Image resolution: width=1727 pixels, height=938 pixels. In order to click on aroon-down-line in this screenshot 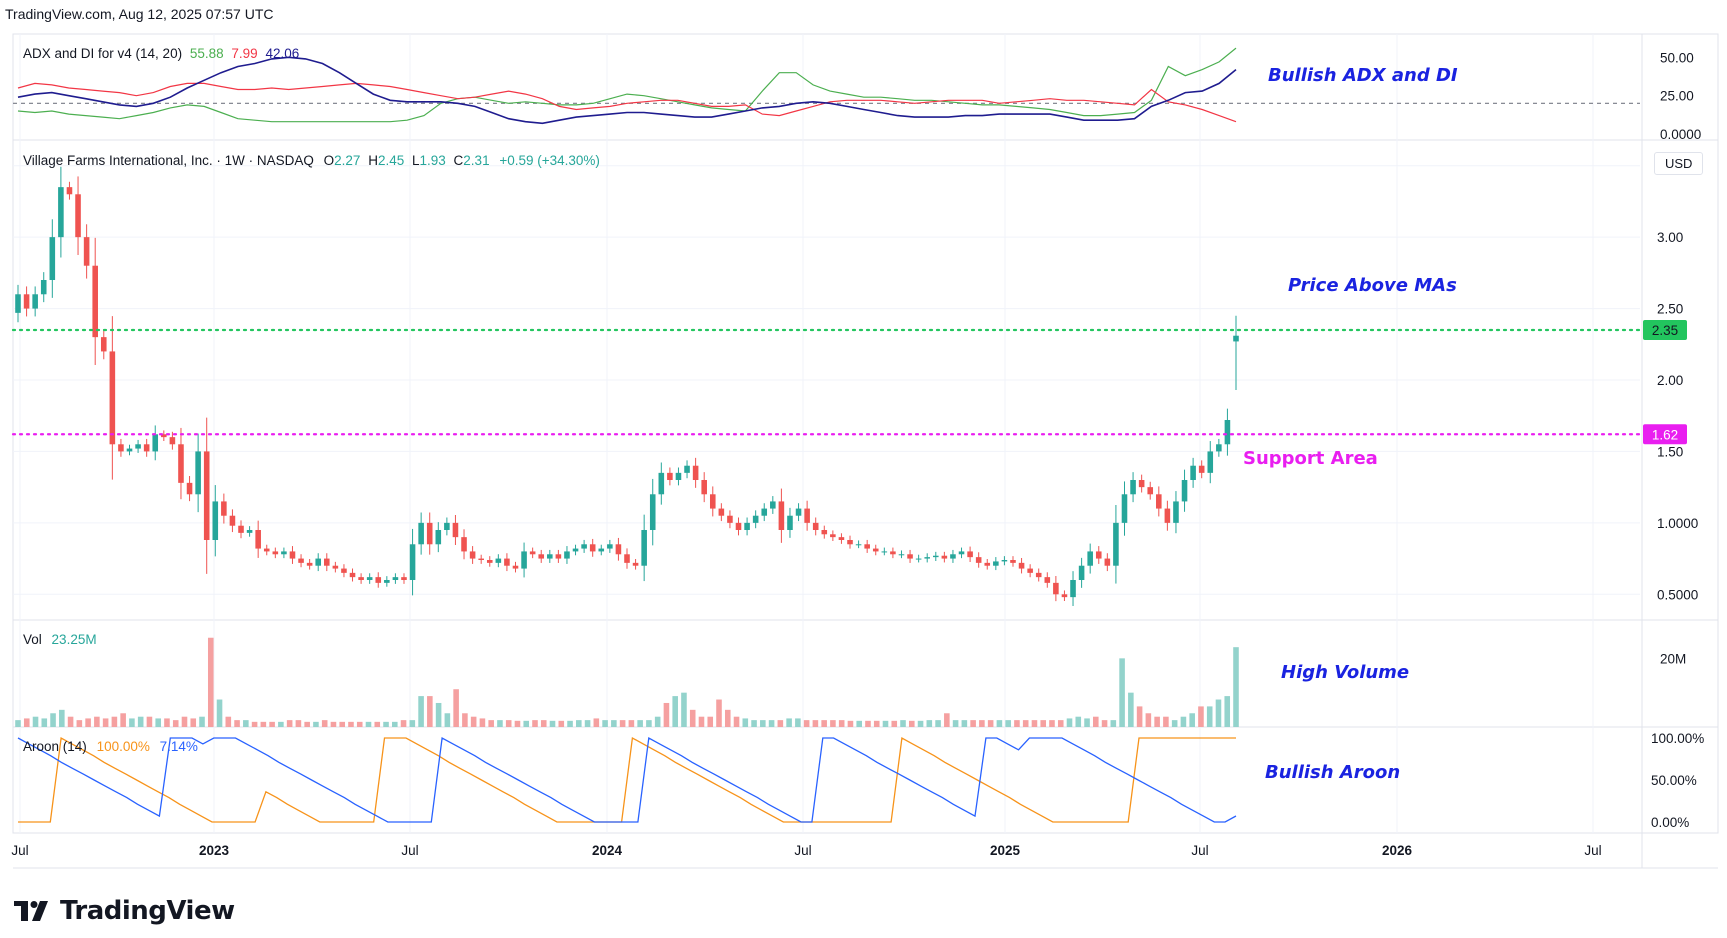, I will do `click(627, 779)`.